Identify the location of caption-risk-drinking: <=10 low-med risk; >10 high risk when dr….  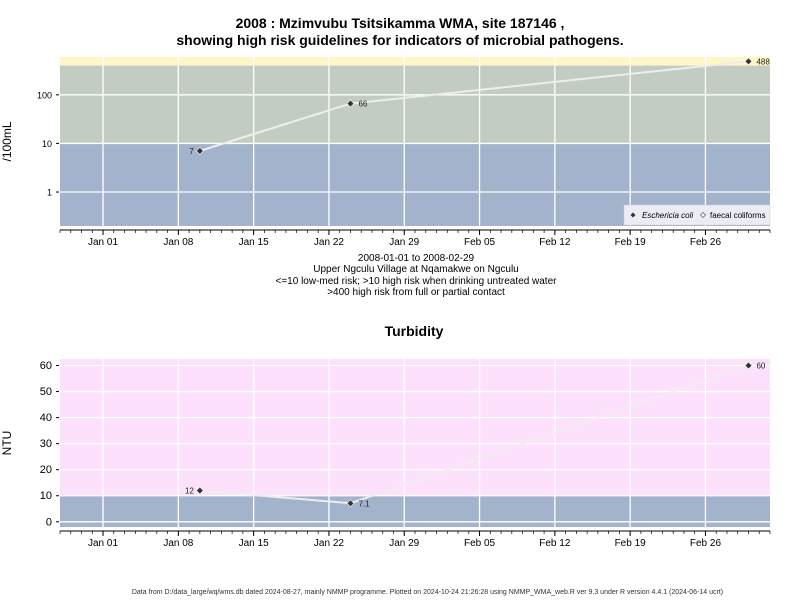
(416, 281).